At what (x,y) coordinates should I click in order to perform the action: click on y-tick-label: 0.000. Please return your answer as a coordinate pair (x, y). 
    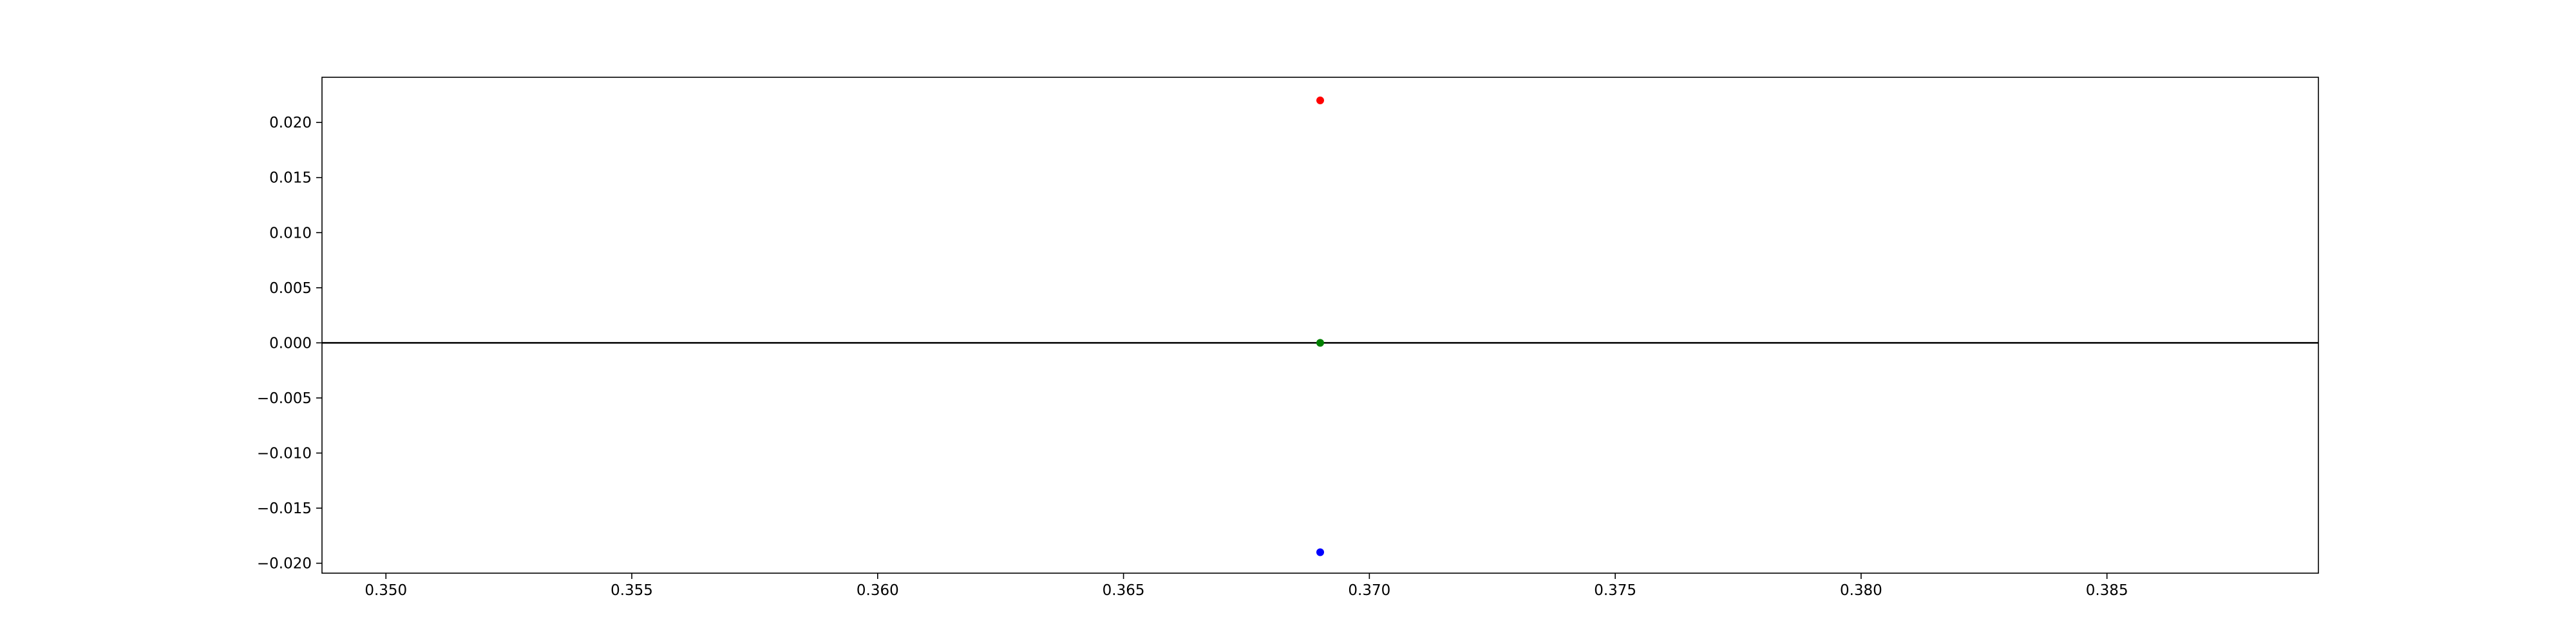
    Looking at the image, I should click on (290, 343).